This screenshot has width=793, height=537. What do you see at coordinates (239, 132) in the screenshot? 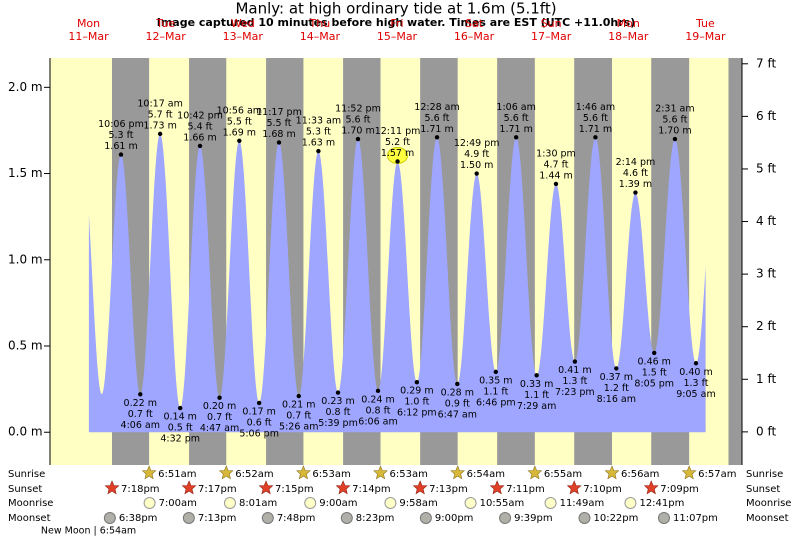
I see `tide-height: 1.69 m` at bounding box center [239, 132].